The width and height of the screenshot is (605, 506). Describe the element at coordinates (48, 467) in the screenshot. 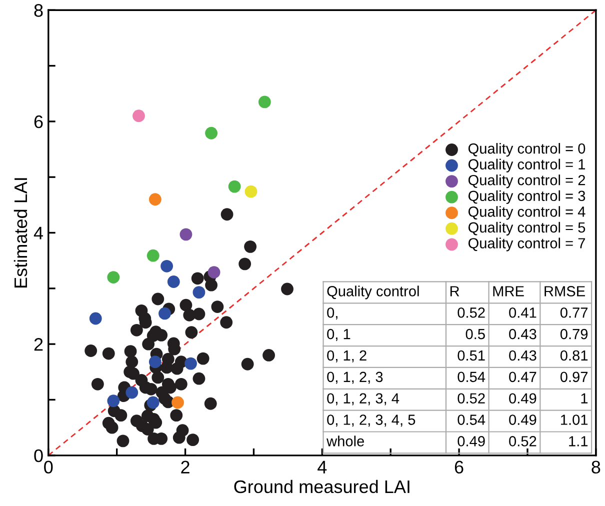

I see `x-tick-label: 0` at that location.